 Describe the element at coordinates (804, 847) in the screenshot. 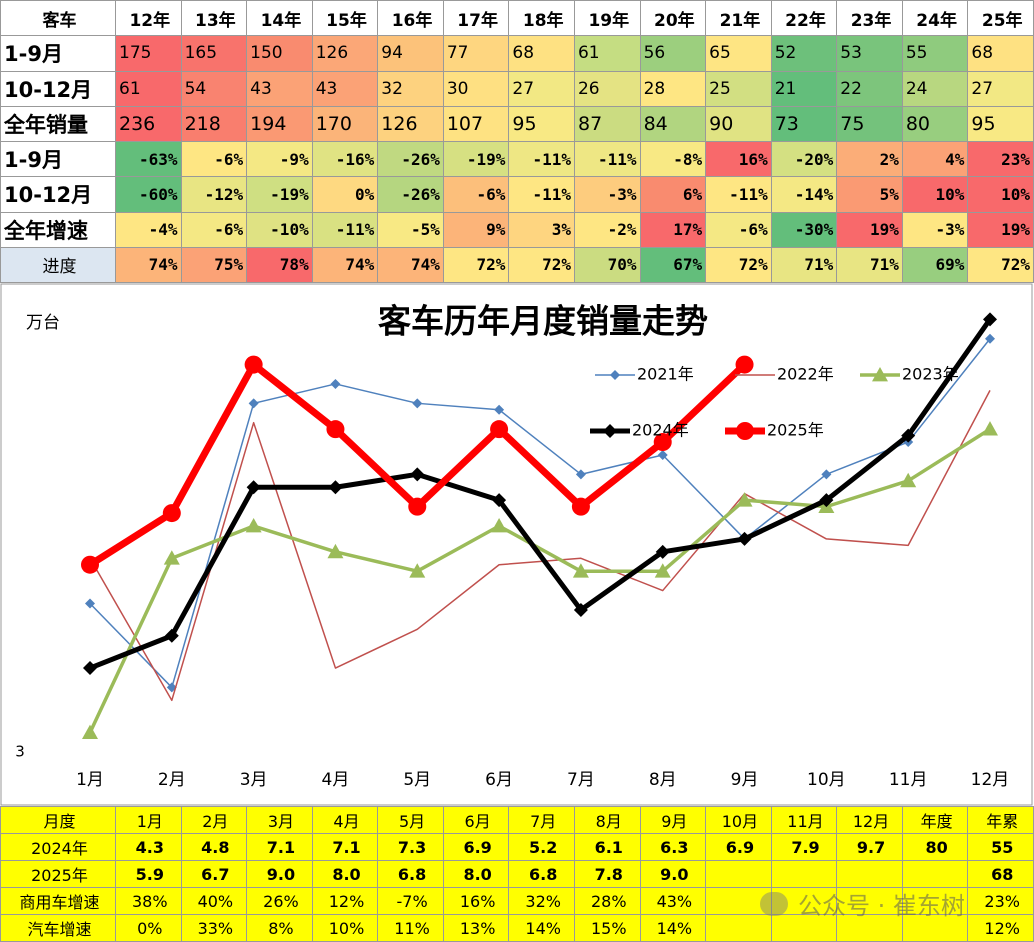

I see `data-cell: 7.9` at that location.